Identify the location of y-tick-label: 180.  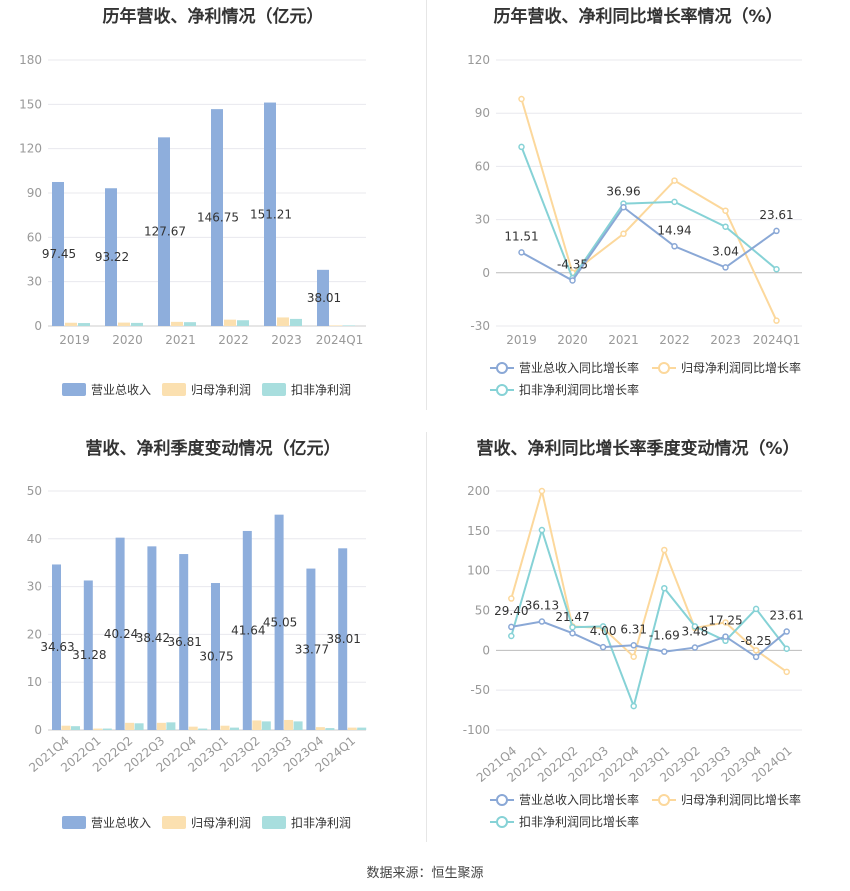
(30, 60).